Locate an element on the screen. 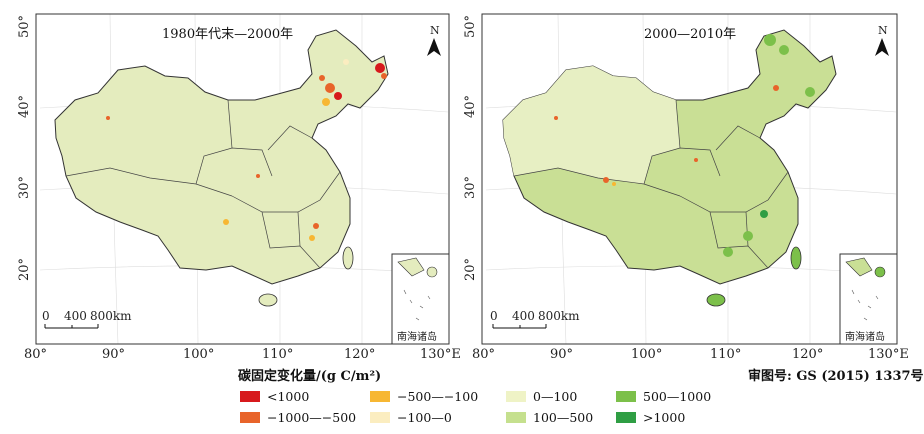 The width and height of the screenshot is (924, 434). legend-label: <1000 is located at coordinates (288, 396).